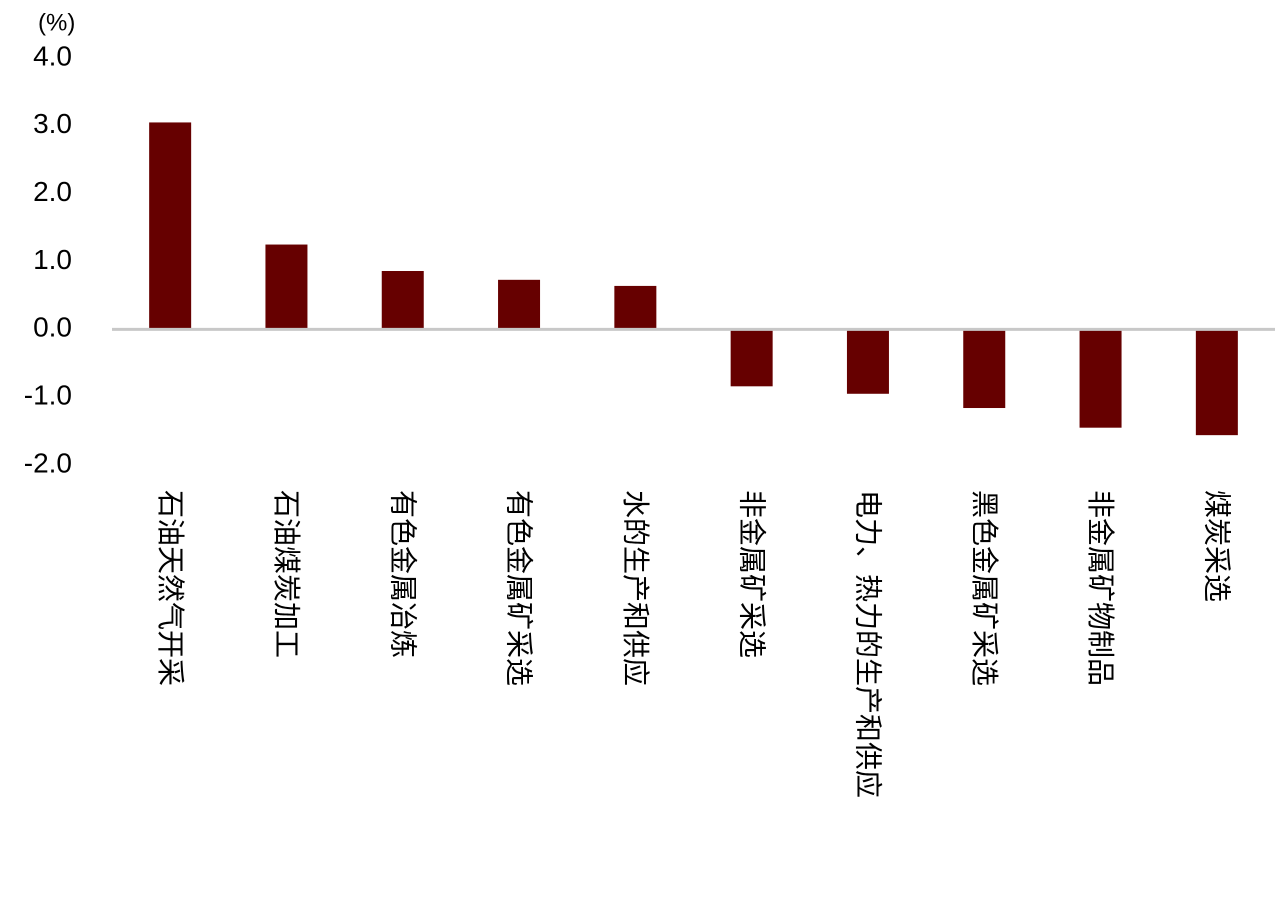 The height and width of the screenshot is (897, 1275). What do you see at coordinates (1216, 546) in the screenshot?
I see `x-tick-label: 煤炭采选` at bounding box center [1216, 546].